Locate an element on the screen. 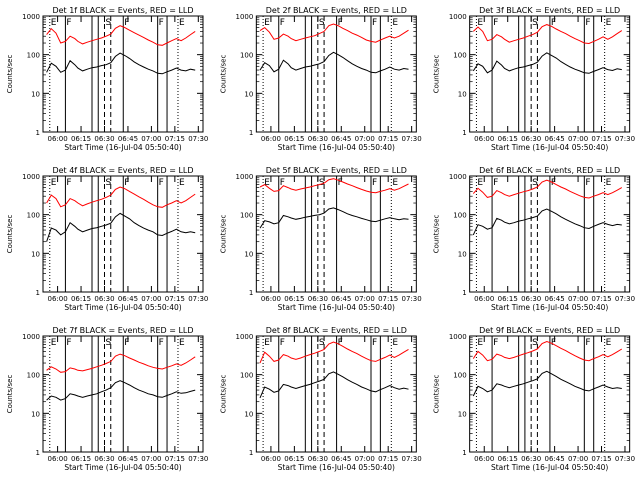 This screenshot has height=480, width=640. chart-title: Det 2f BLACK = Events, RED = LLD is located at coordinates (336, 10).